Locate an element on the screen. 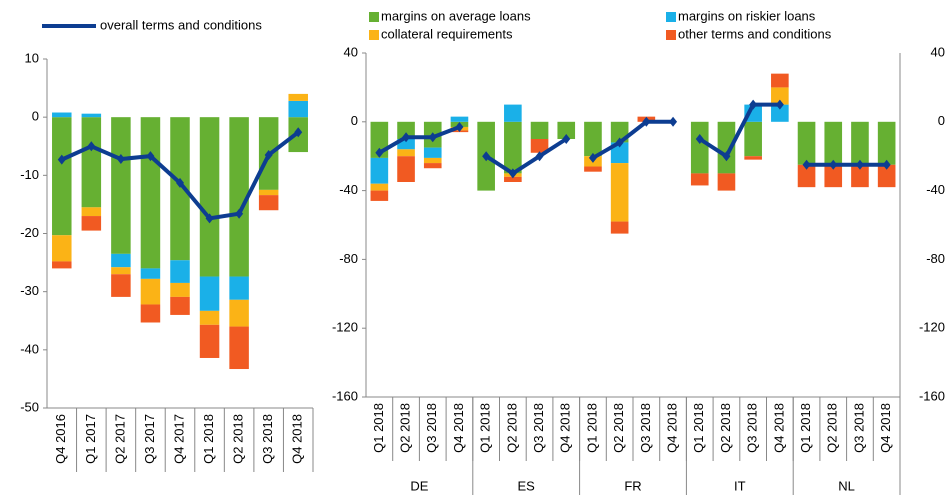 This screenshot has width=949, height=495. legend-label: overall terms and conditions is located at coordinates (181, 24).